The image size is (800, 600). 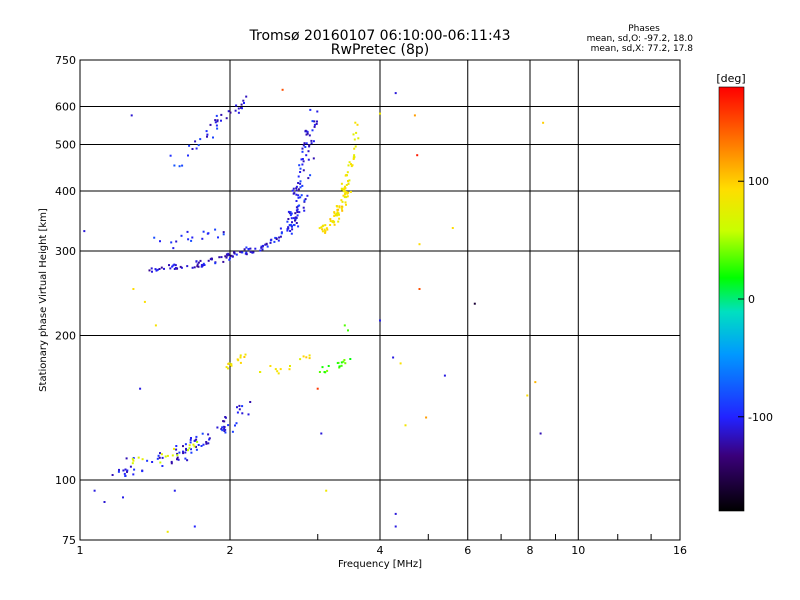 What do you see at coordinates (680, 550) in the screenshot?
I see `x-tick-label: 16` at bounding box center [680, 550].